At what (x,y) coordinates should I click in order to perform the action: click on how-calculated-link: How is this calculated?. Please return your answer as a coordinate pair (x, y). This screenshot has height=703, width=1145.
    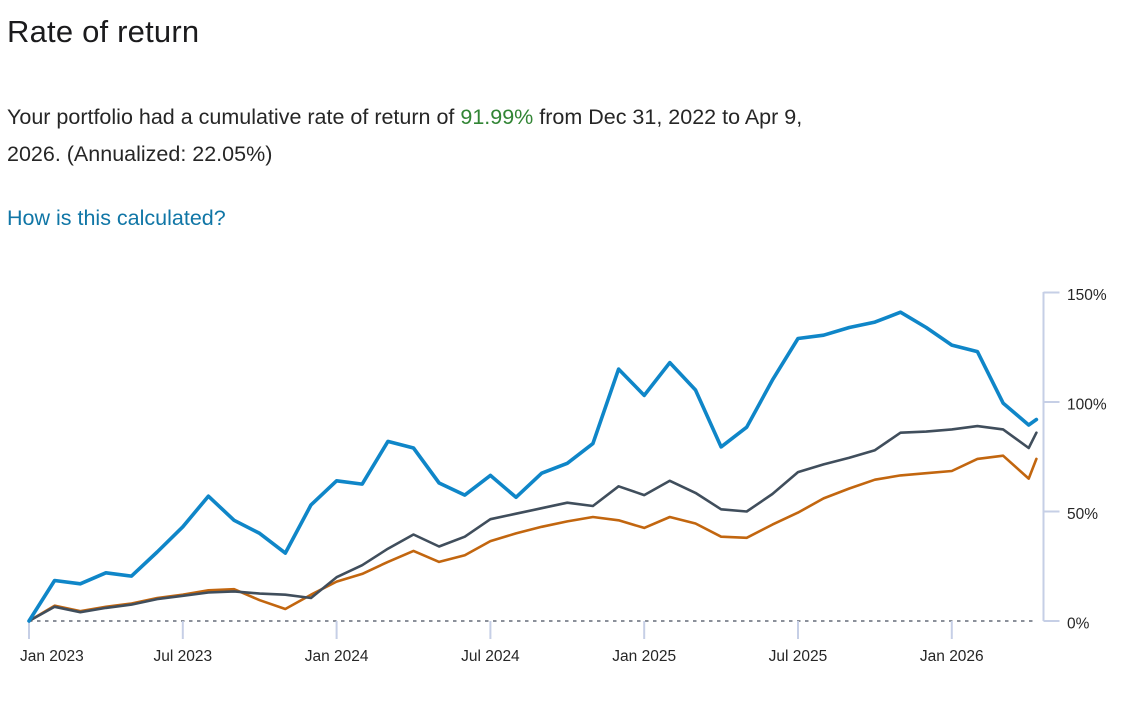
    Looking at the image, I should click on (116, 218).